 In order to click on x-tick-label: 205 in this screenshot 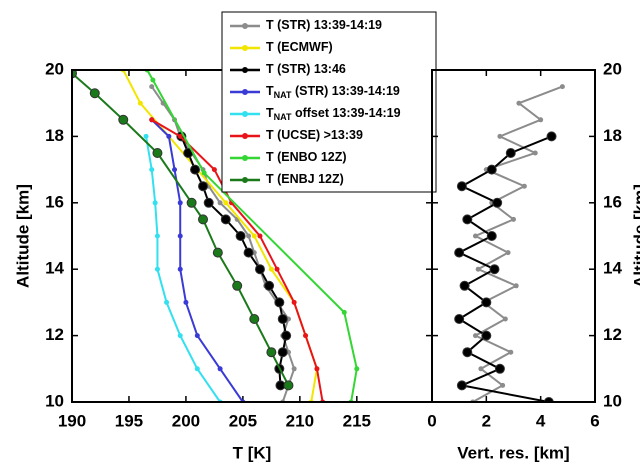, I will do `click(243, 420)`.